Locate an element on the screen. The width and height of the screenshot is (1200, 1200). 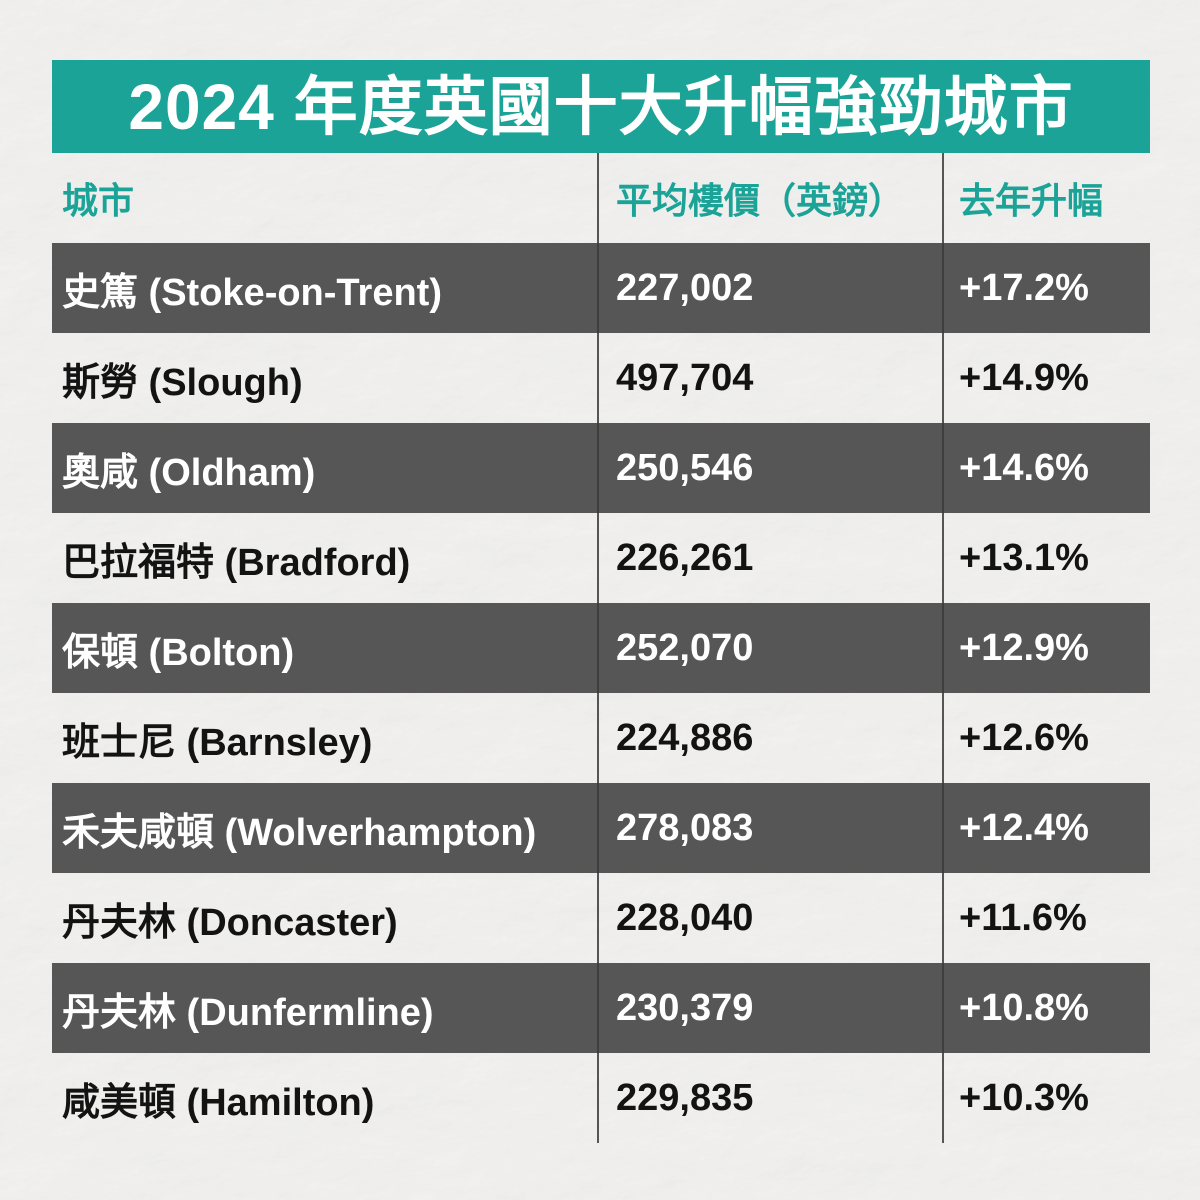
price-cell: 250,546 is located at coordinates (685, 467).